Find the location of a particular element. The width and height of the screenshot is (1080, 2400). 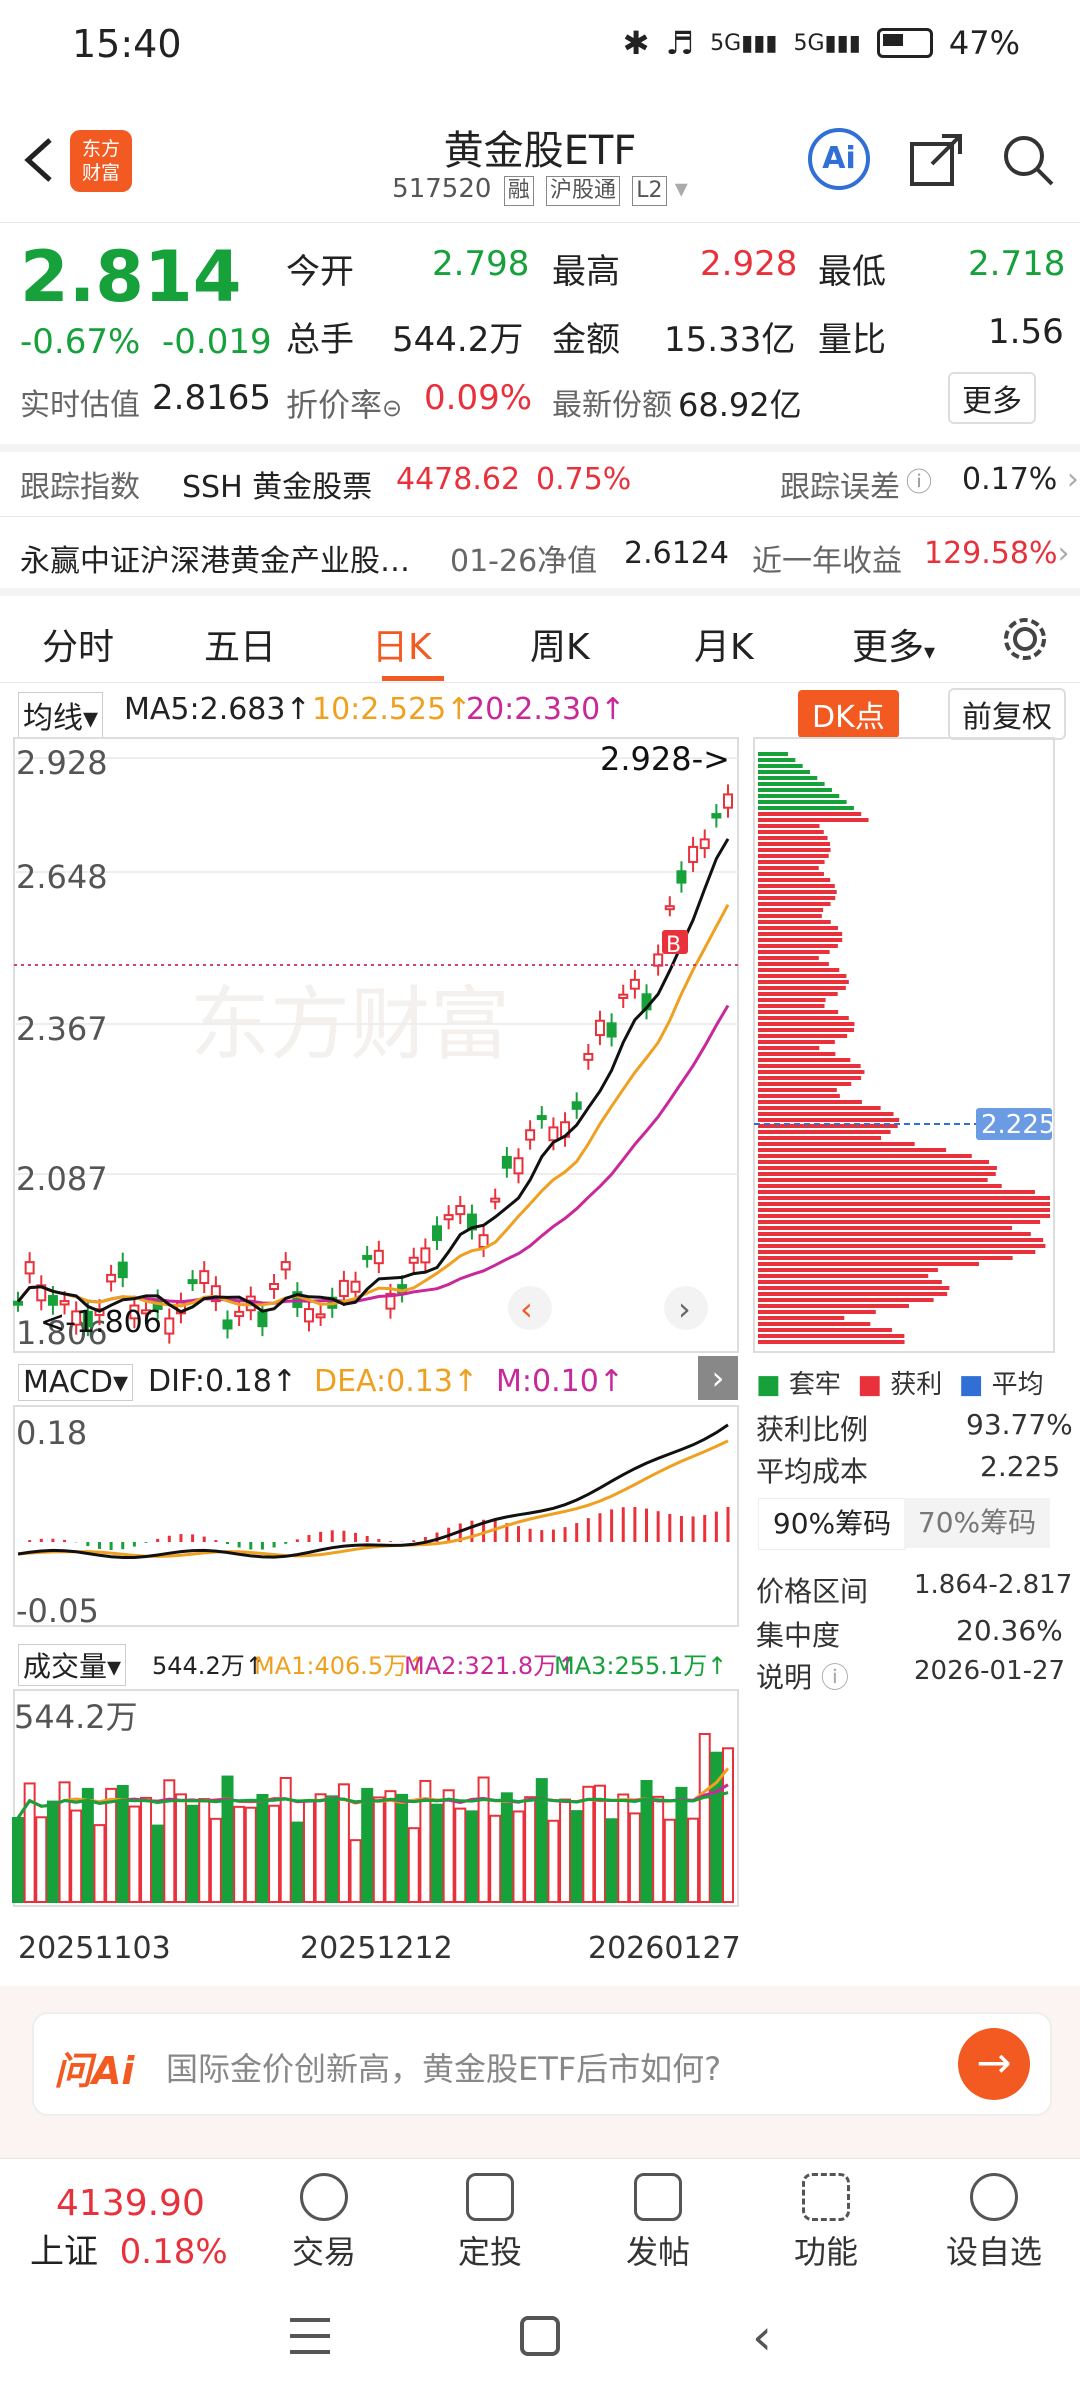

tab-intraday: 分时 is located at coordinates (78, 647).